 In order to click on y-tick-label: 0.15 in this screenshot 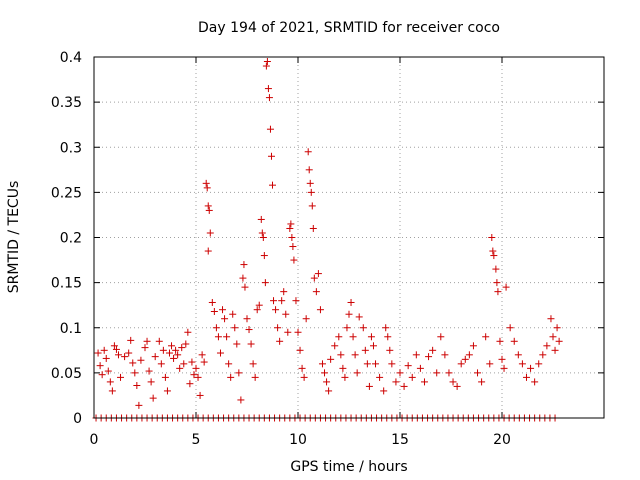, I will do `click(66, 284)`.